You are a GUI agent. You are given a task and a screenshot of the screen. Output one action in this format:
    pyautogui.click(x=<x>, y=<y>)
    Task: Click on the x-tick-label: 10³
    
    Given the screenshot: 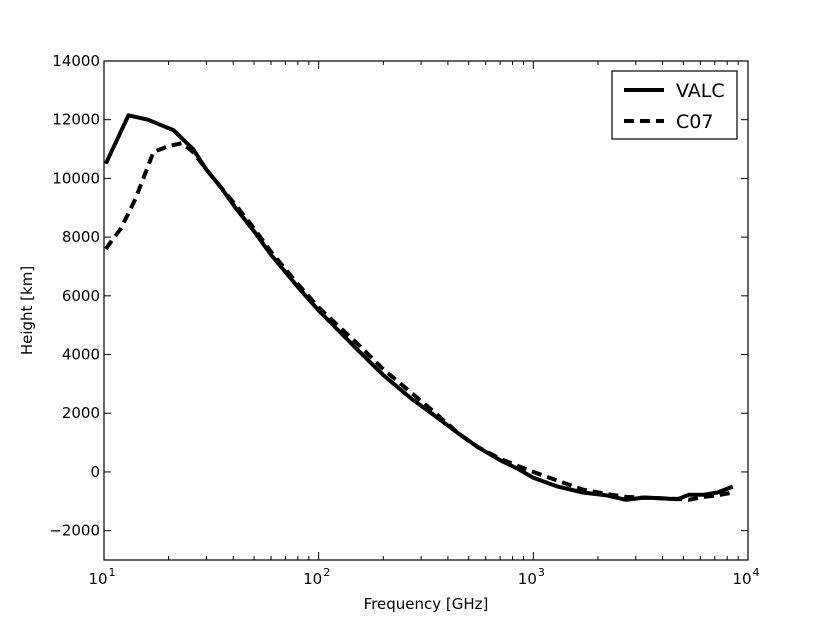 What is the action you would take?
    pyautogui.click(x=531, y=577)
    